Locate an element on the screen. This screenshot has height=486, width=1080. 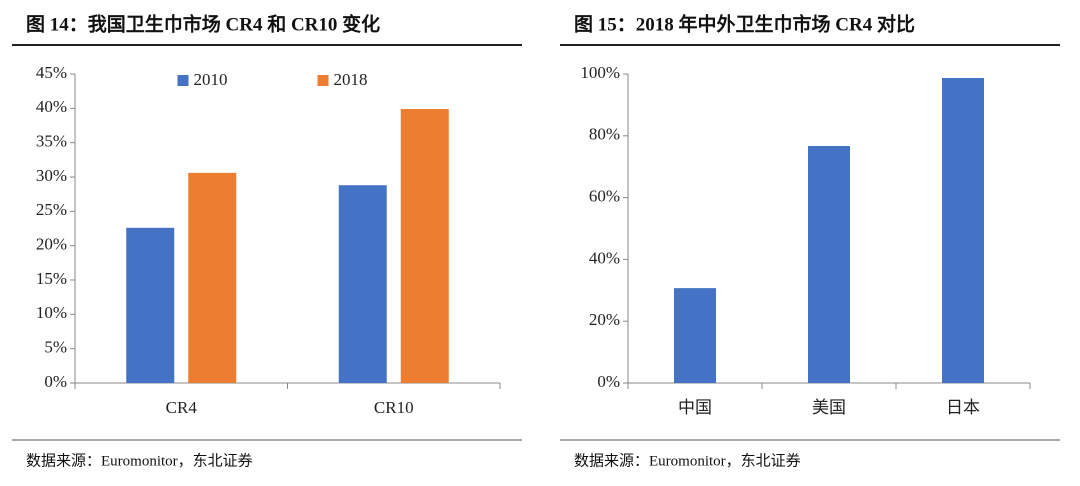
y-tick-label: 15% is located at coordinates (51, 278).